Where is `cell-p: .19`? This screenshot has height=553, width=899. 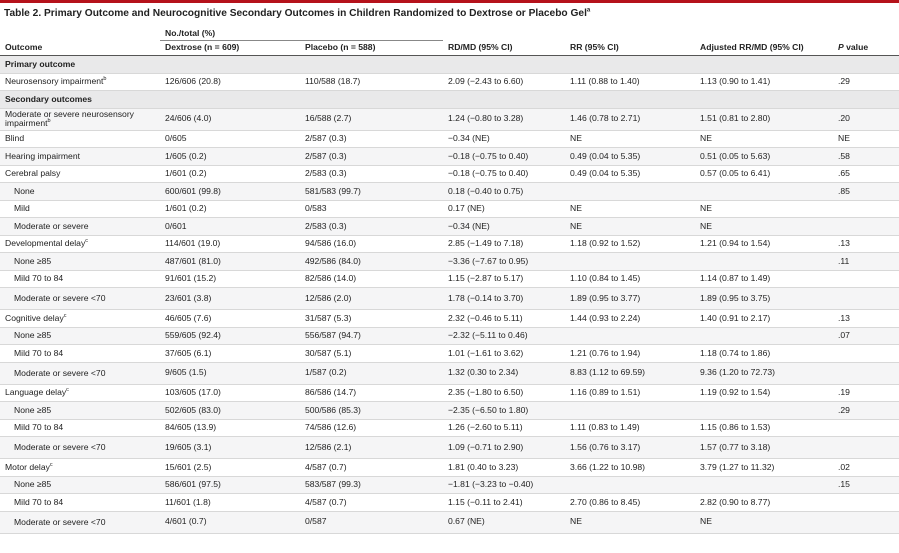 cell-p: .19 is located at coordinates (866, 393).